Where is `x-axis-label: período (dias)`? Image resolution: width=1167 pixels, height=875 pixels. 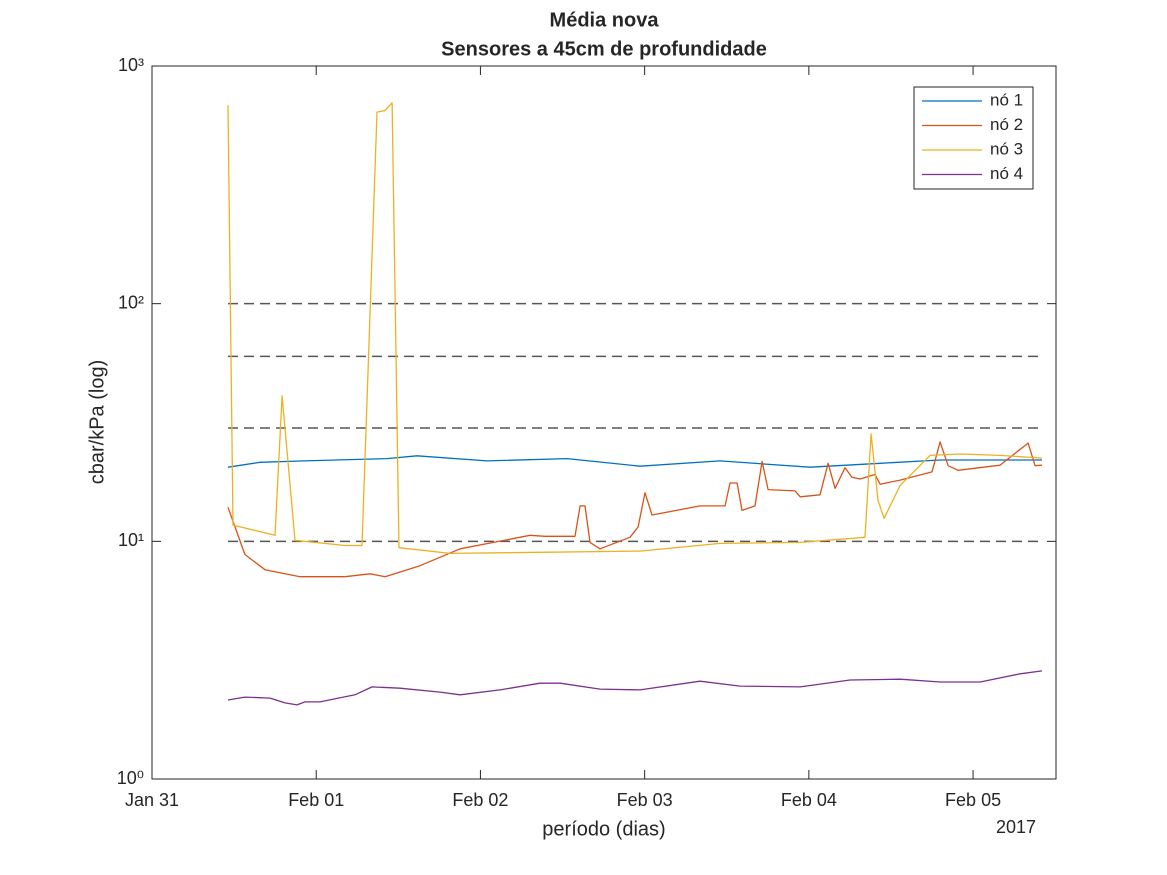 x-axis-label: período (dias) is located at coordinates (603, 829).